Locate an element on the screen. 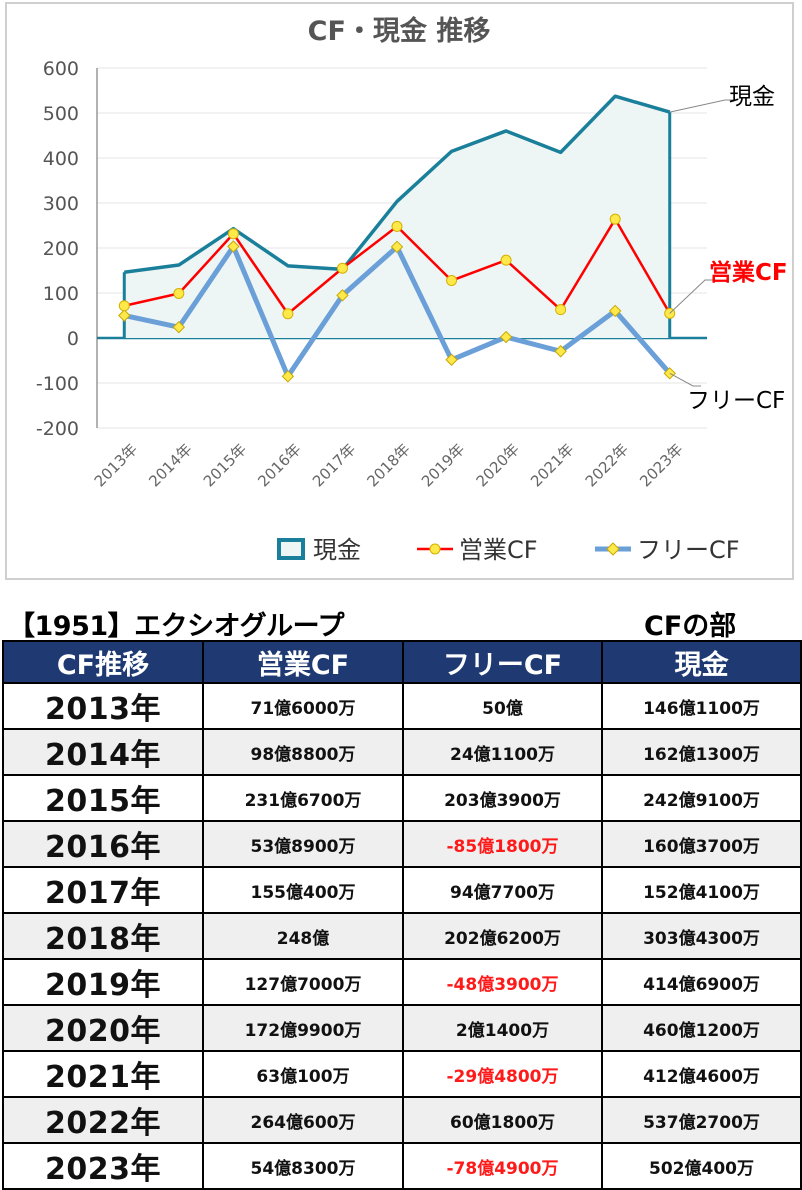  operating-cf-cell: 264億600万 is located at coordinates (303, 1120).